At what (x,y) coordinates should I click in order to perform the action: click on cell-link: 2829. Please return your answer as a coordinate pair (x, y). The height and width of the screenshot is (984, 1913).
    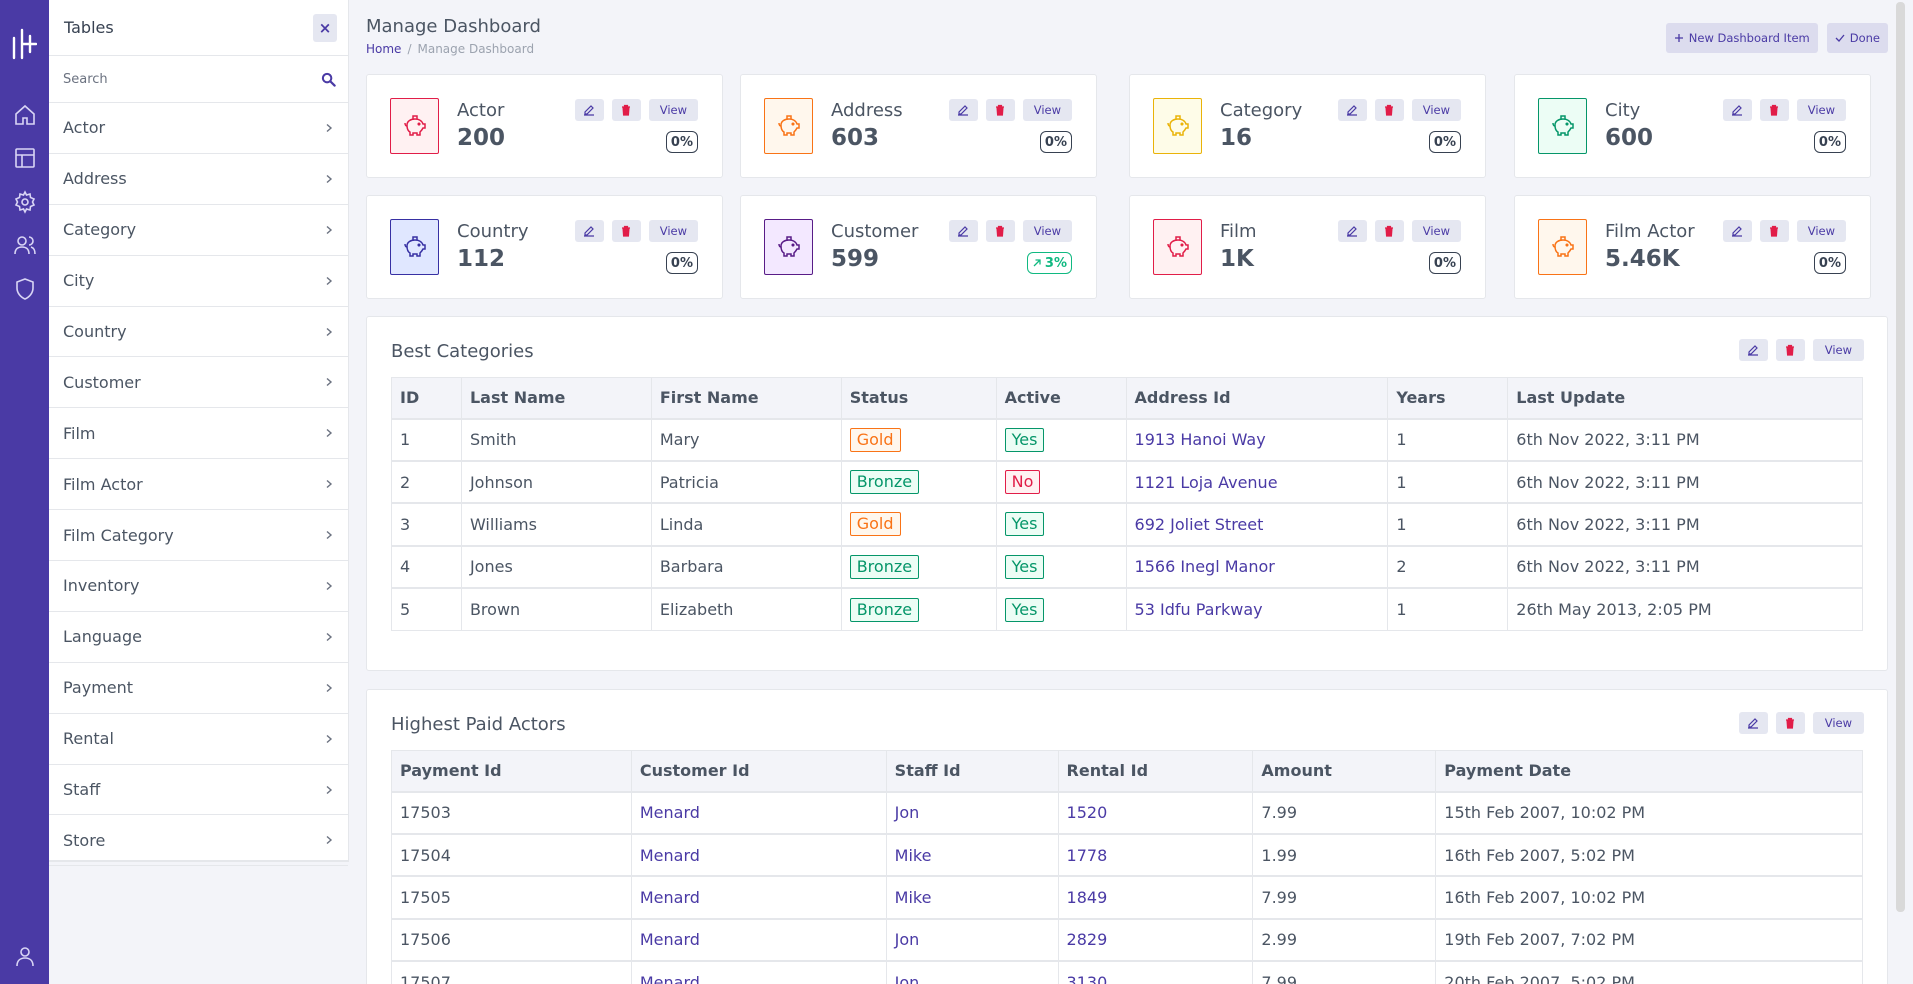
    Looking at the image, I should click on (1087, 940).